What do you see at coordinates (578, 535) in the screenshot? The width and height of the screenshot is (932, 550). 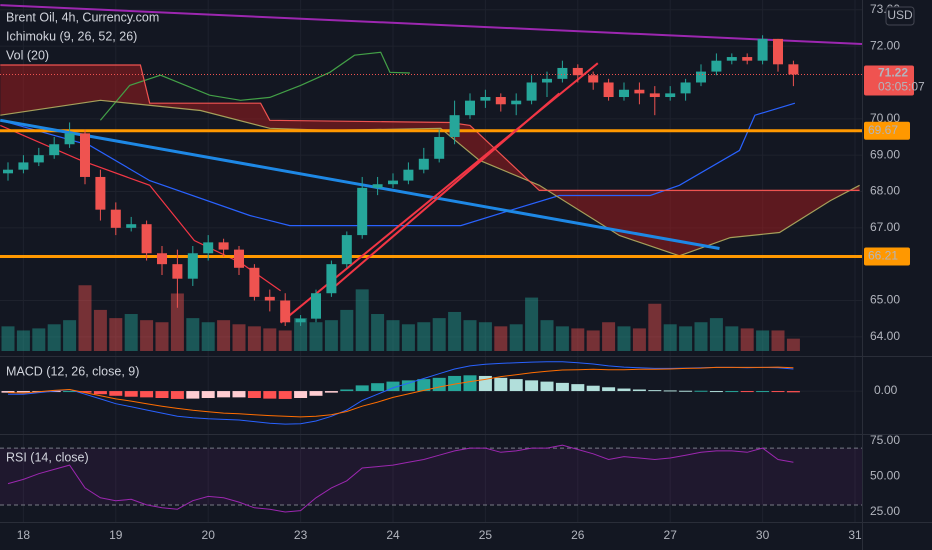 I see `x-tick-label: 26` at bounding box center [578, 535].